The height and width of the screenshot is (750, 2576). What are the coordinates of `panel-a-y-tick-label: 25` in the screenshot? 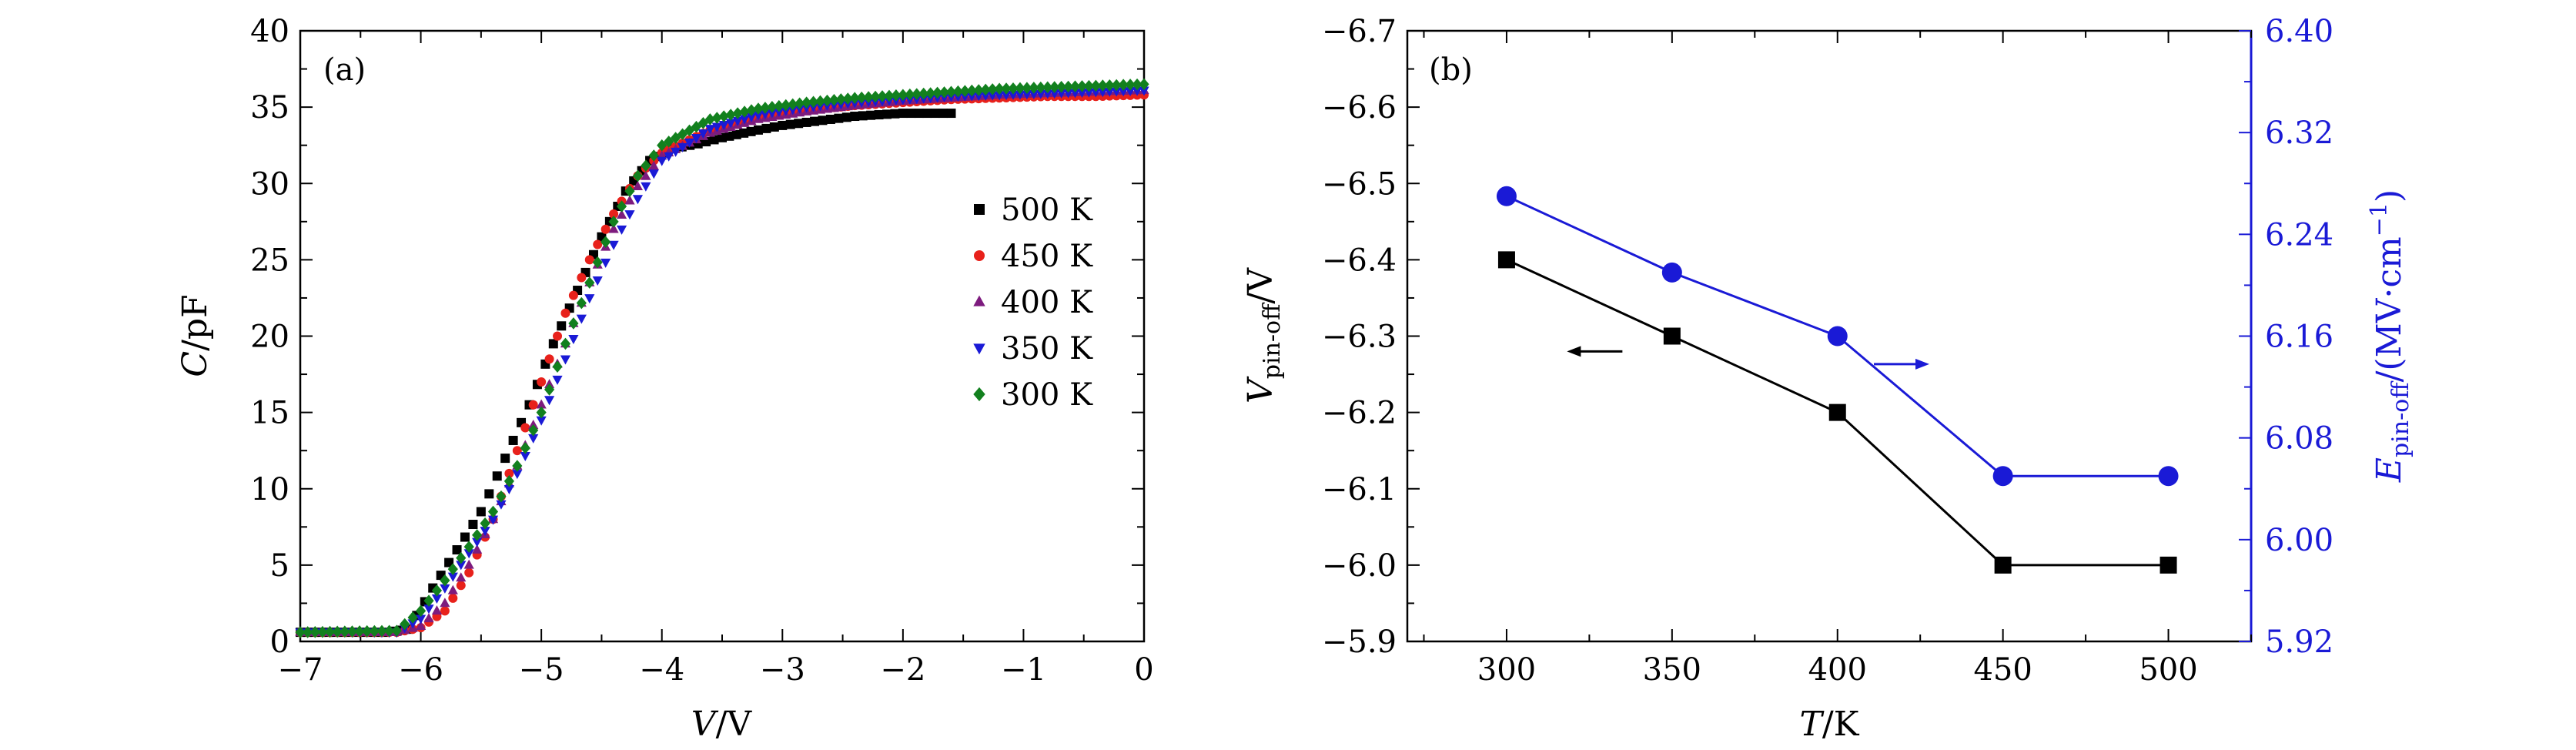 It's located at (269, 260).